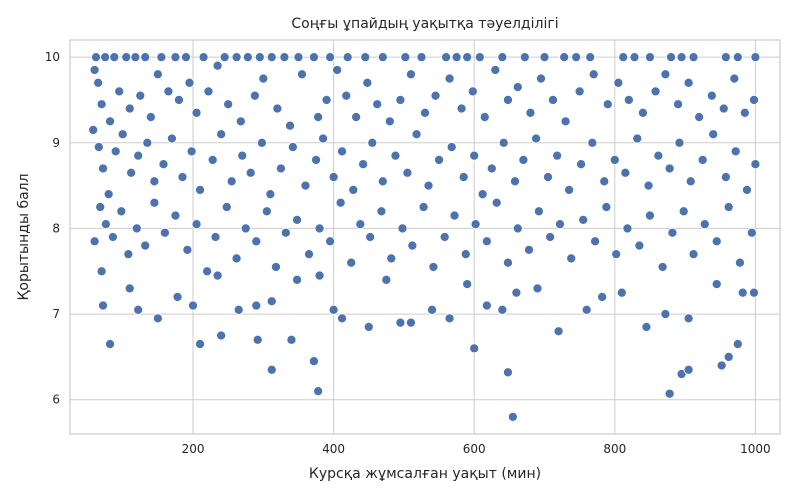  Describe the element at coordinates (476, 449) in the screenshot. I see `x-tick-labels: 200 400 600 800 1000` at that location.